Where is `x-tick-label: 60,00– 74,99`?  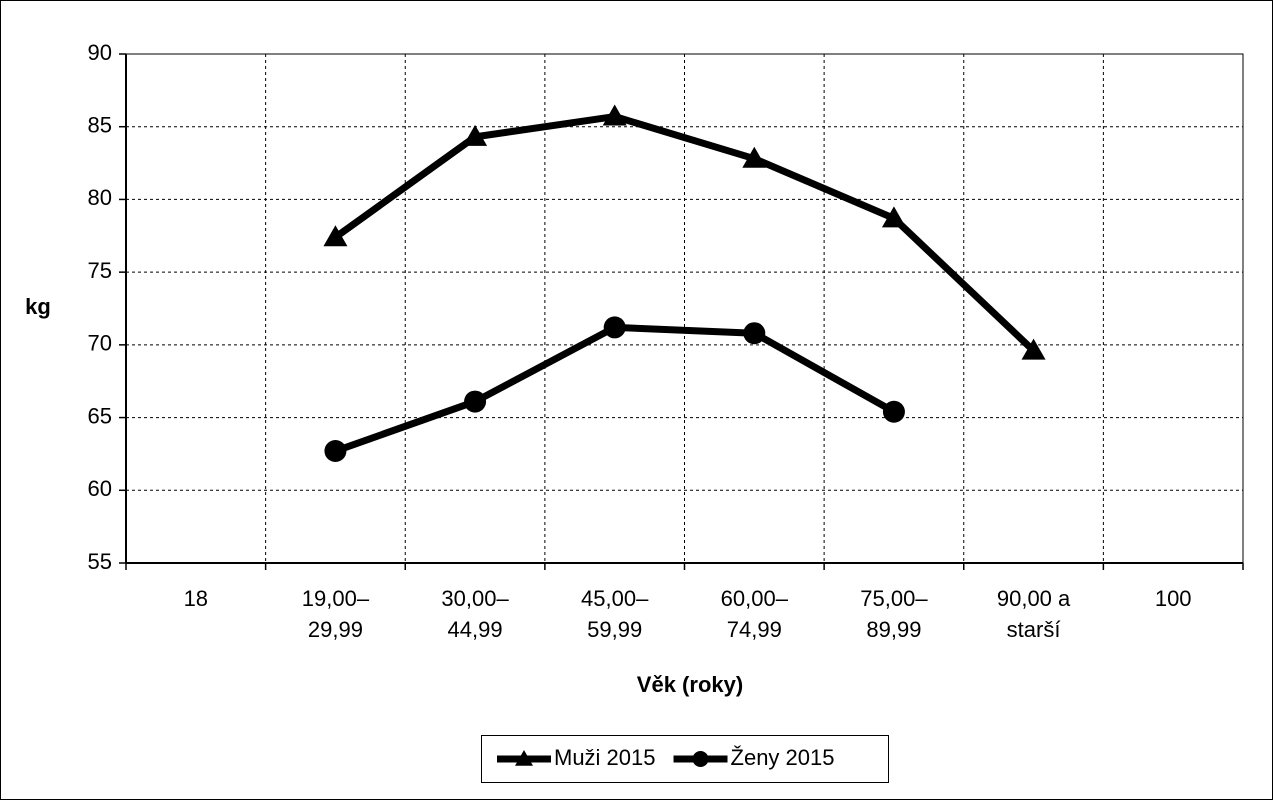 x-tick-label: 60,00– 74,99 is located at coordinates (755, 614).